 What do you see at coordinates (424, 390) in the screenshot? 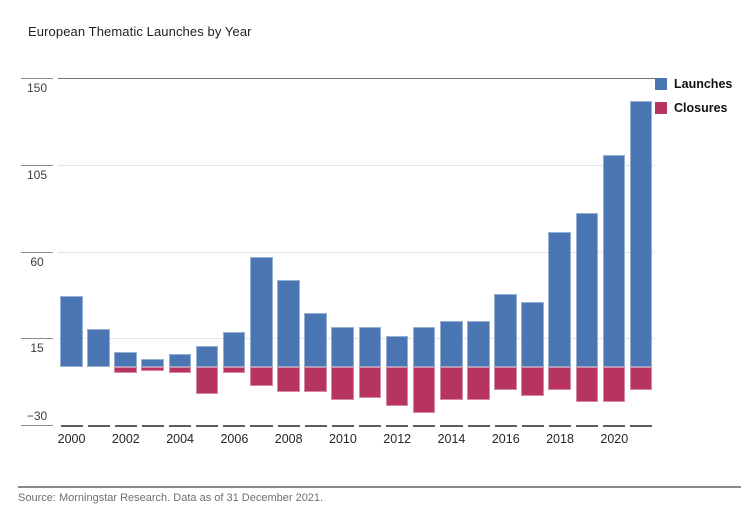
I see `bar-closures-2013` at bounding box center [424, 390].